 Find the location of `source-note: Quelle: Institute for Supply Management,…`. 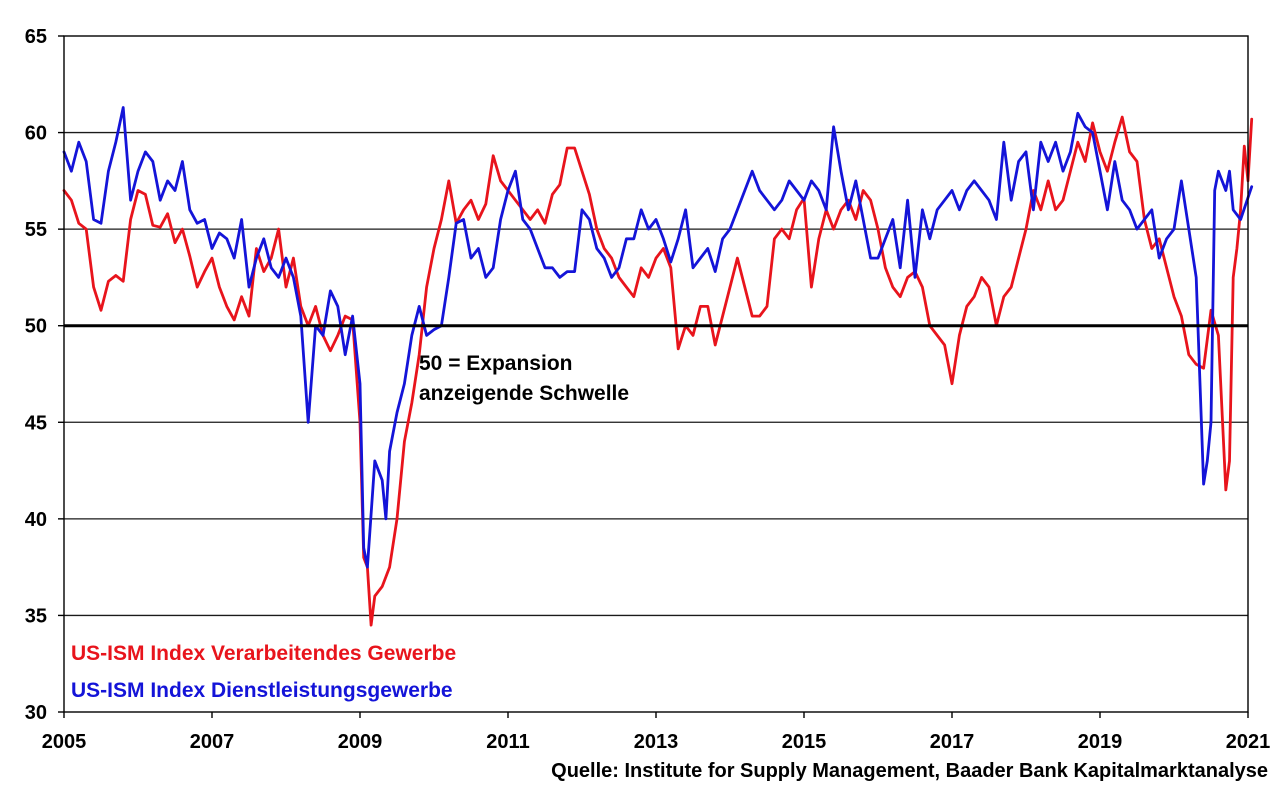

source-note: Quelle: Institute for Supply Management,… is located at coordinates (909, 771).